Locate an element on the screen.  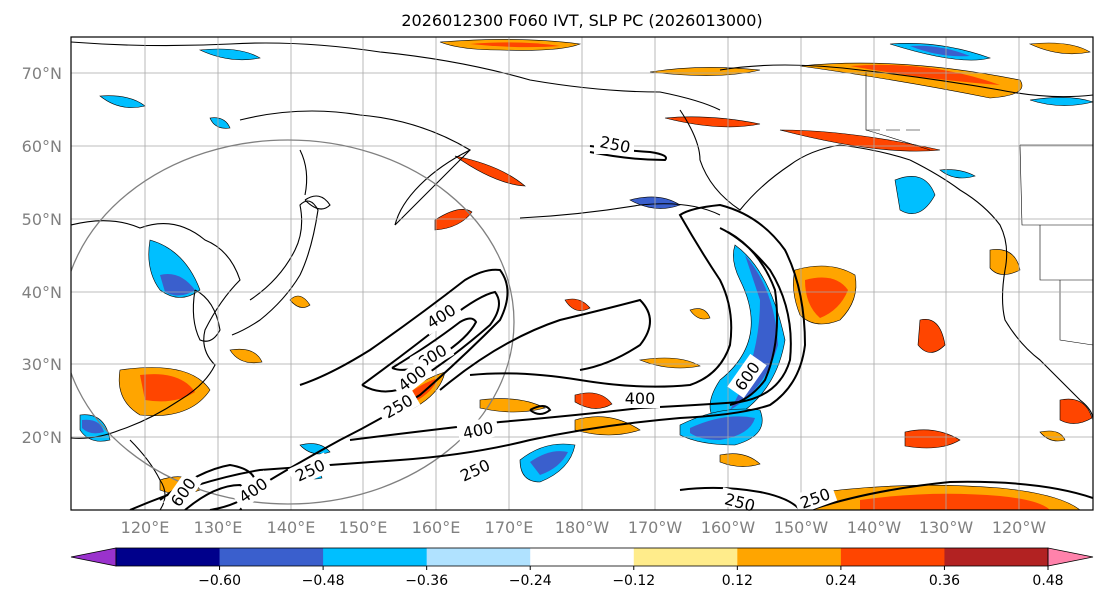
lon-label: 180°W is located at coordinates (582, 527).